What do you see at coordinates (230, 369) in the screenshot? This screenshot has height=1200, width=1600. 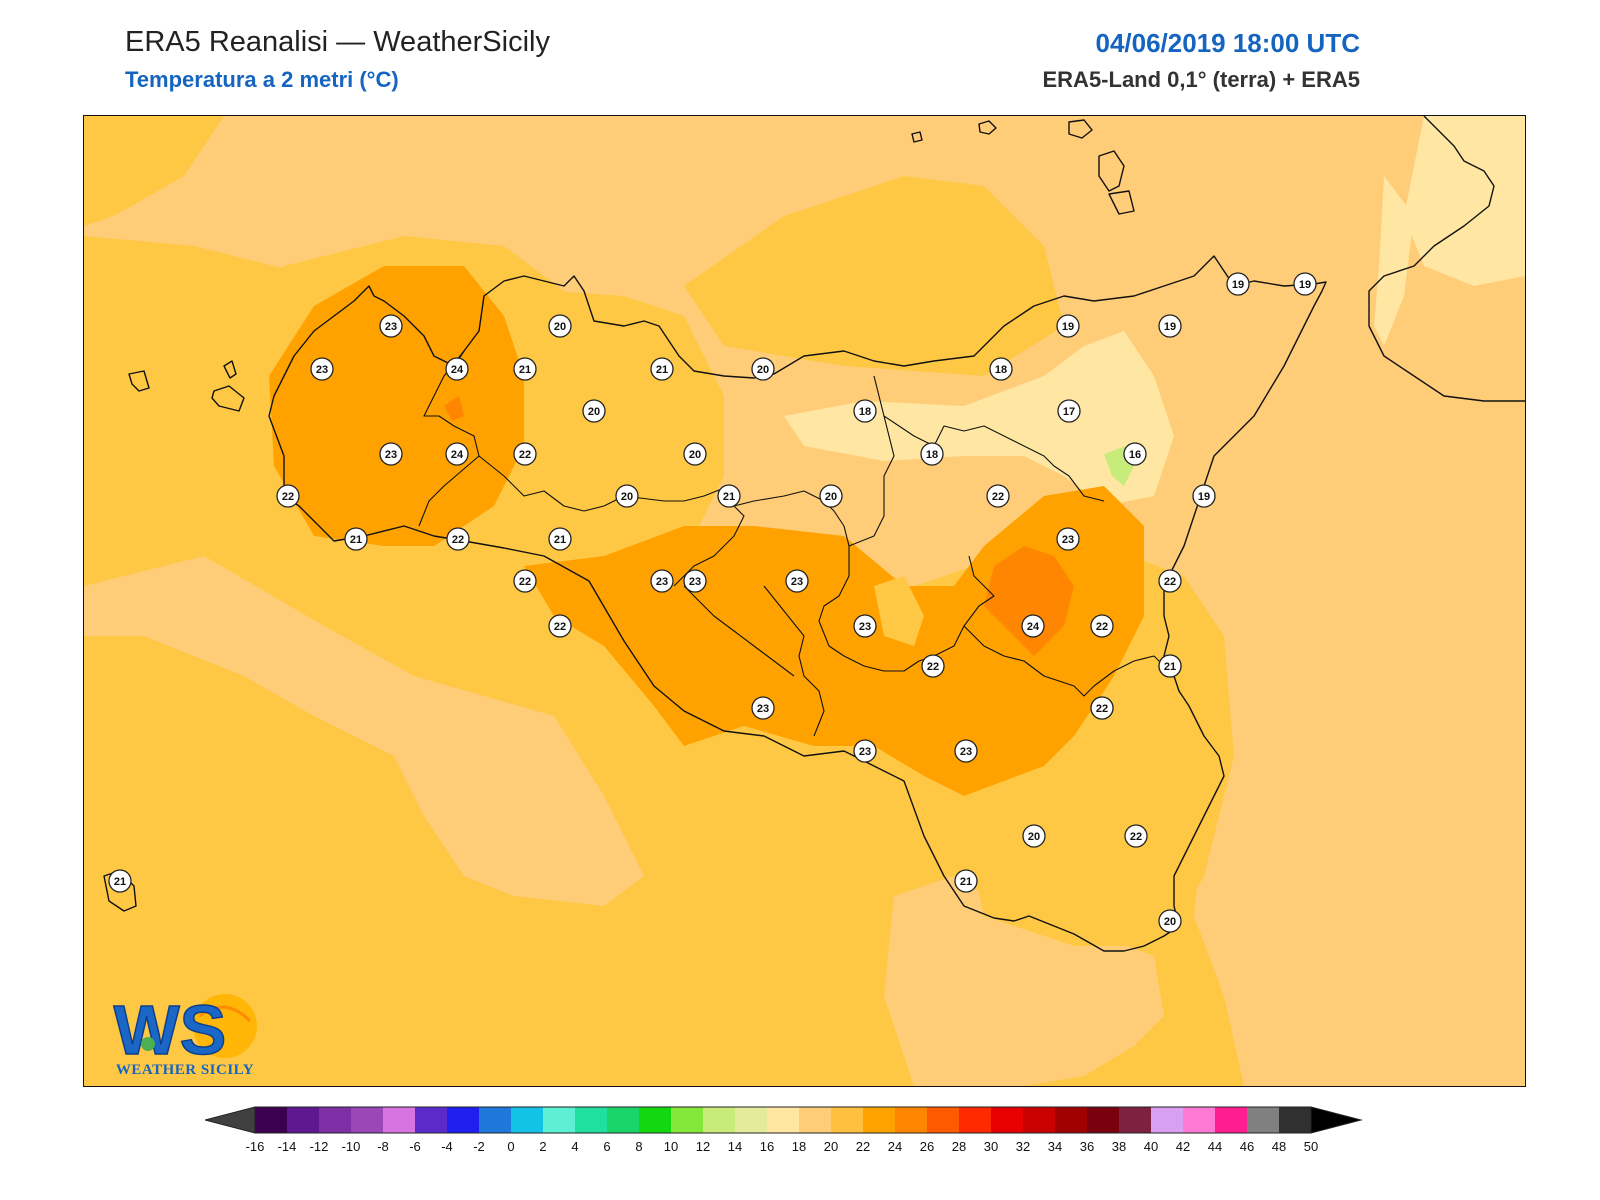 I see `island-marettimo` at bounding box center [230, 369].